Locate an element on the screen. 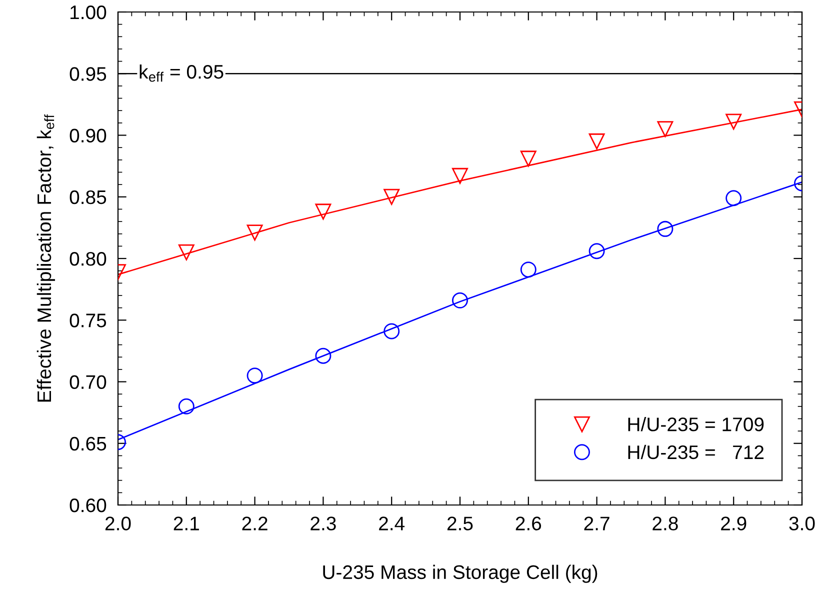  y-tick-label: 0.90 is located at coordinates (88, 135).